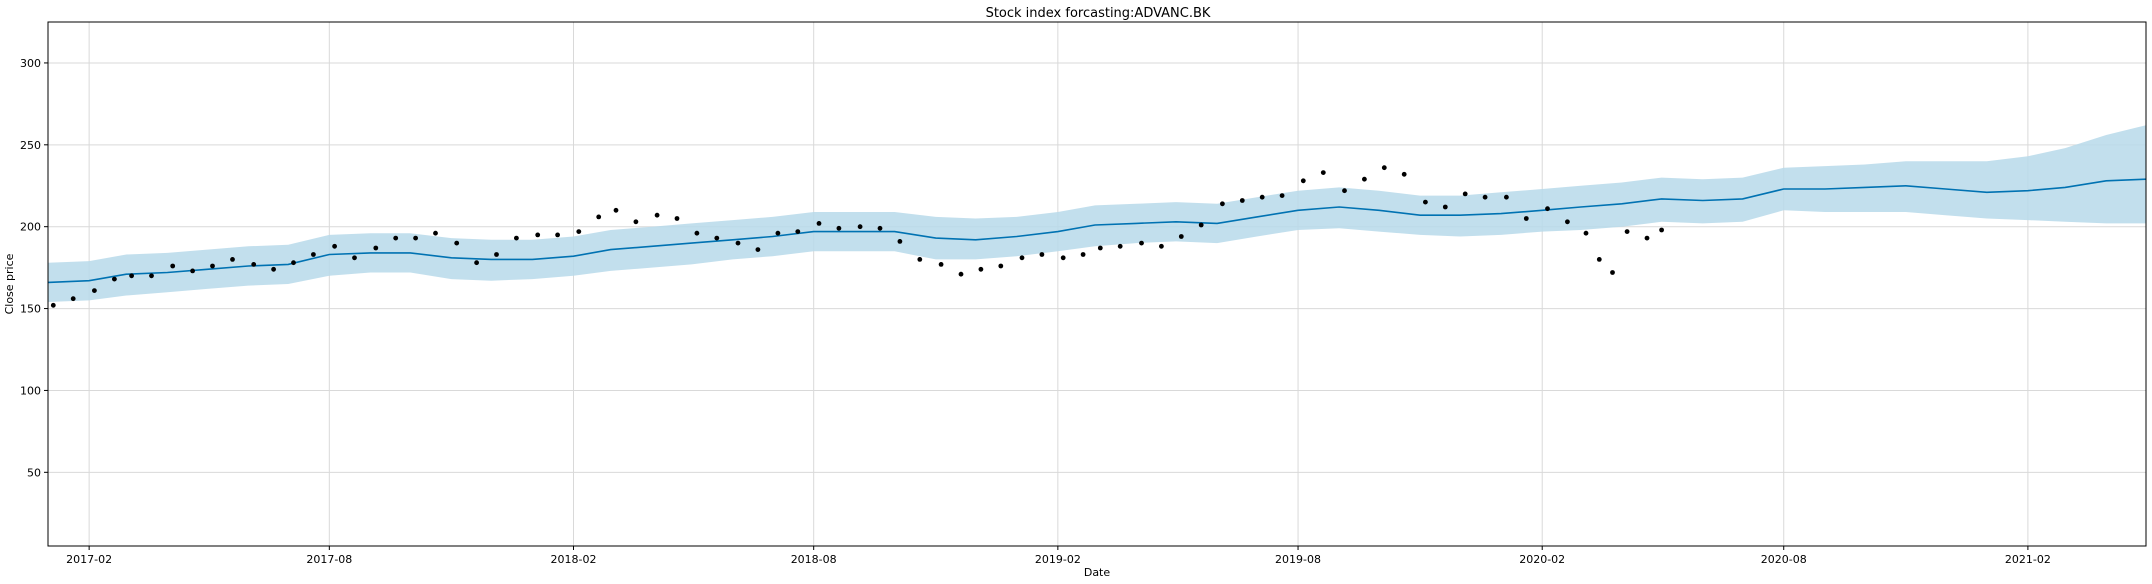 The width and height of the screenshot is (2152, 584). Describe the element at coordinates (30, 227) in the screenshot. I see `y-tick-label: 200` at that location.